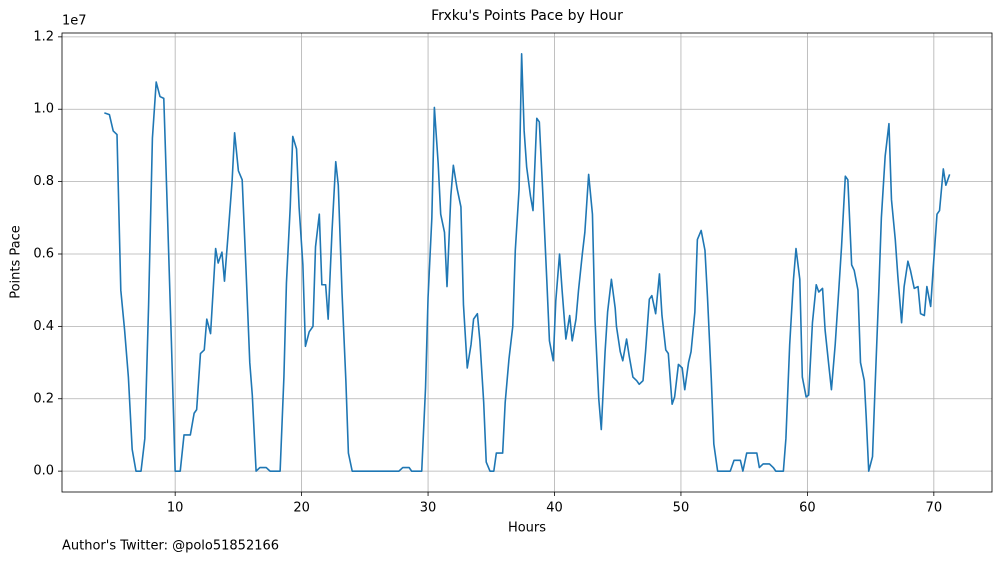 The height and width of the screenshot is (562, 1001). Describe the element at coordinates (681, 508) in the screenshot. I see `x-tick-label: 50` at that location.